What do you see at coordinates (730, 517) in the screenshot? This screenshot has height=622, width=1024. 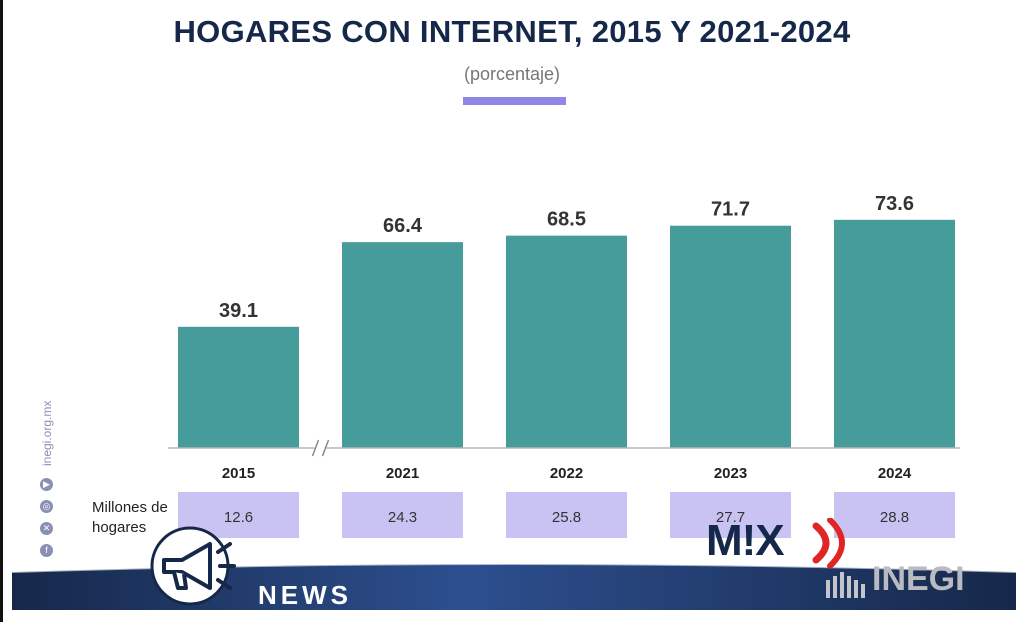 I see `table-value-2023: 27.7` at bounding box center [730, 517].